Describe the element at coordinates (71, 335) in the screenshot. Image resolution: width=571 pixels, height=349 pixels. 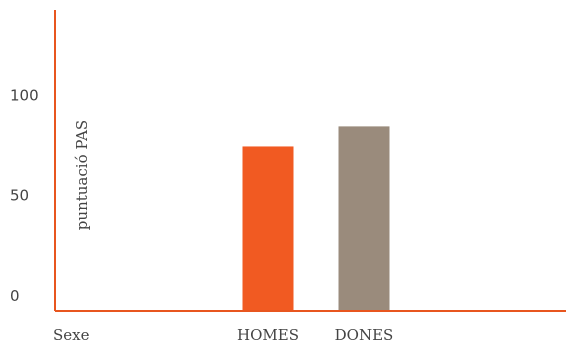
I see `x-axis-title: Sexe` at that location.